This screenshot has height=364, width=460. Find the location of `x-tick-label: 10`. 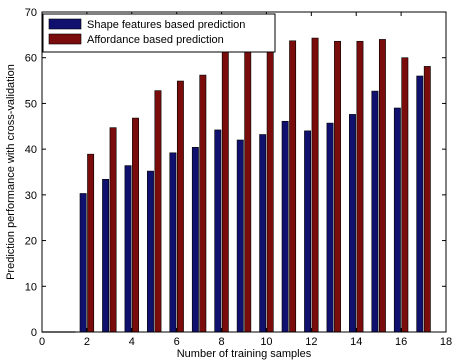

x-tick-label: 10 is located at coordinates (266, 342).